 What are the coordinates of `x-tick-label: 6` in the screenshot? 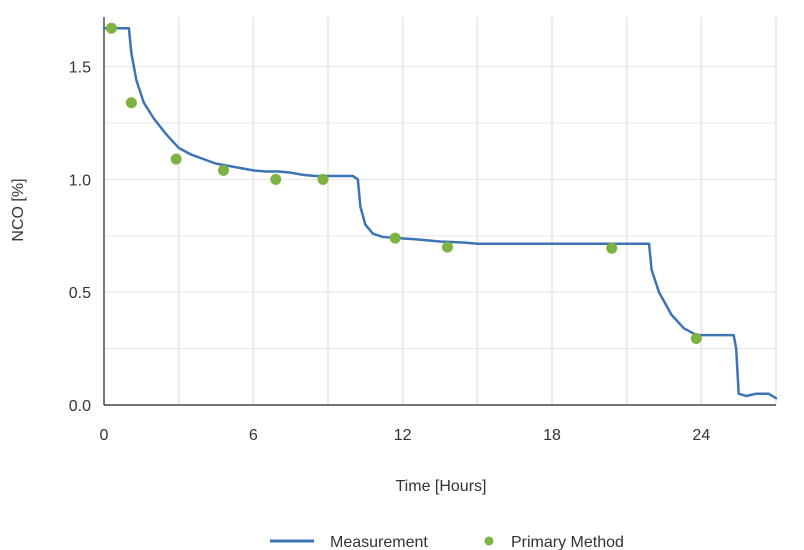 It's located at (253, 435).